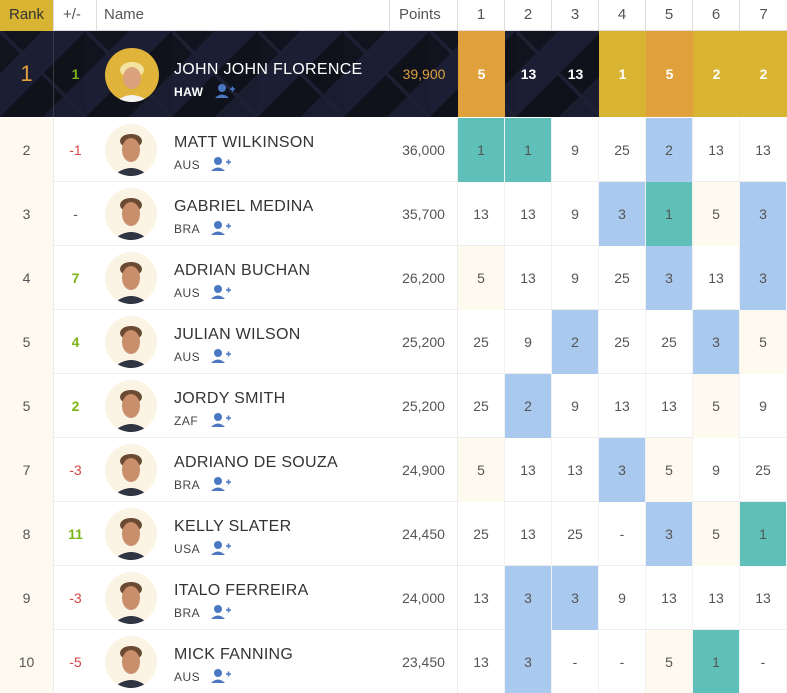  Describe the element at coordinates (424, 15) in the screenshot. I see `header-points: Points` at that location.